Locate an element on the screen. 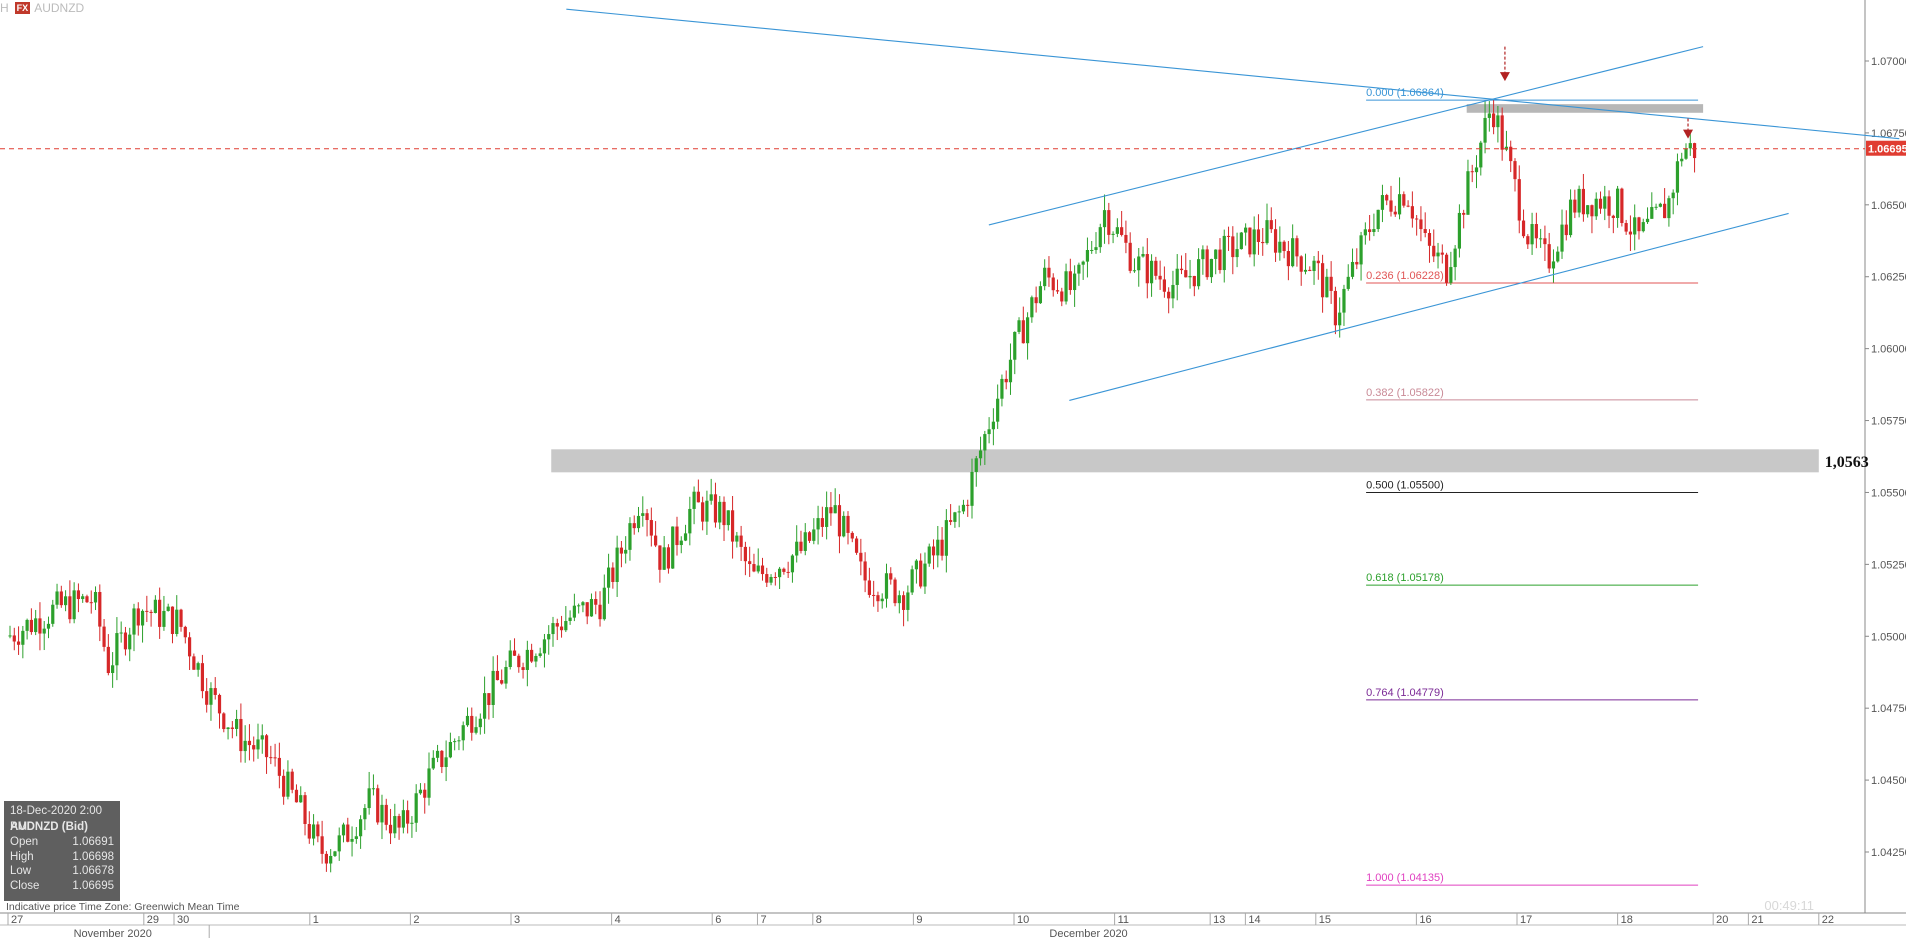  ohlc-row-low: Low 1.06678 is located at coordinates (62, 871).